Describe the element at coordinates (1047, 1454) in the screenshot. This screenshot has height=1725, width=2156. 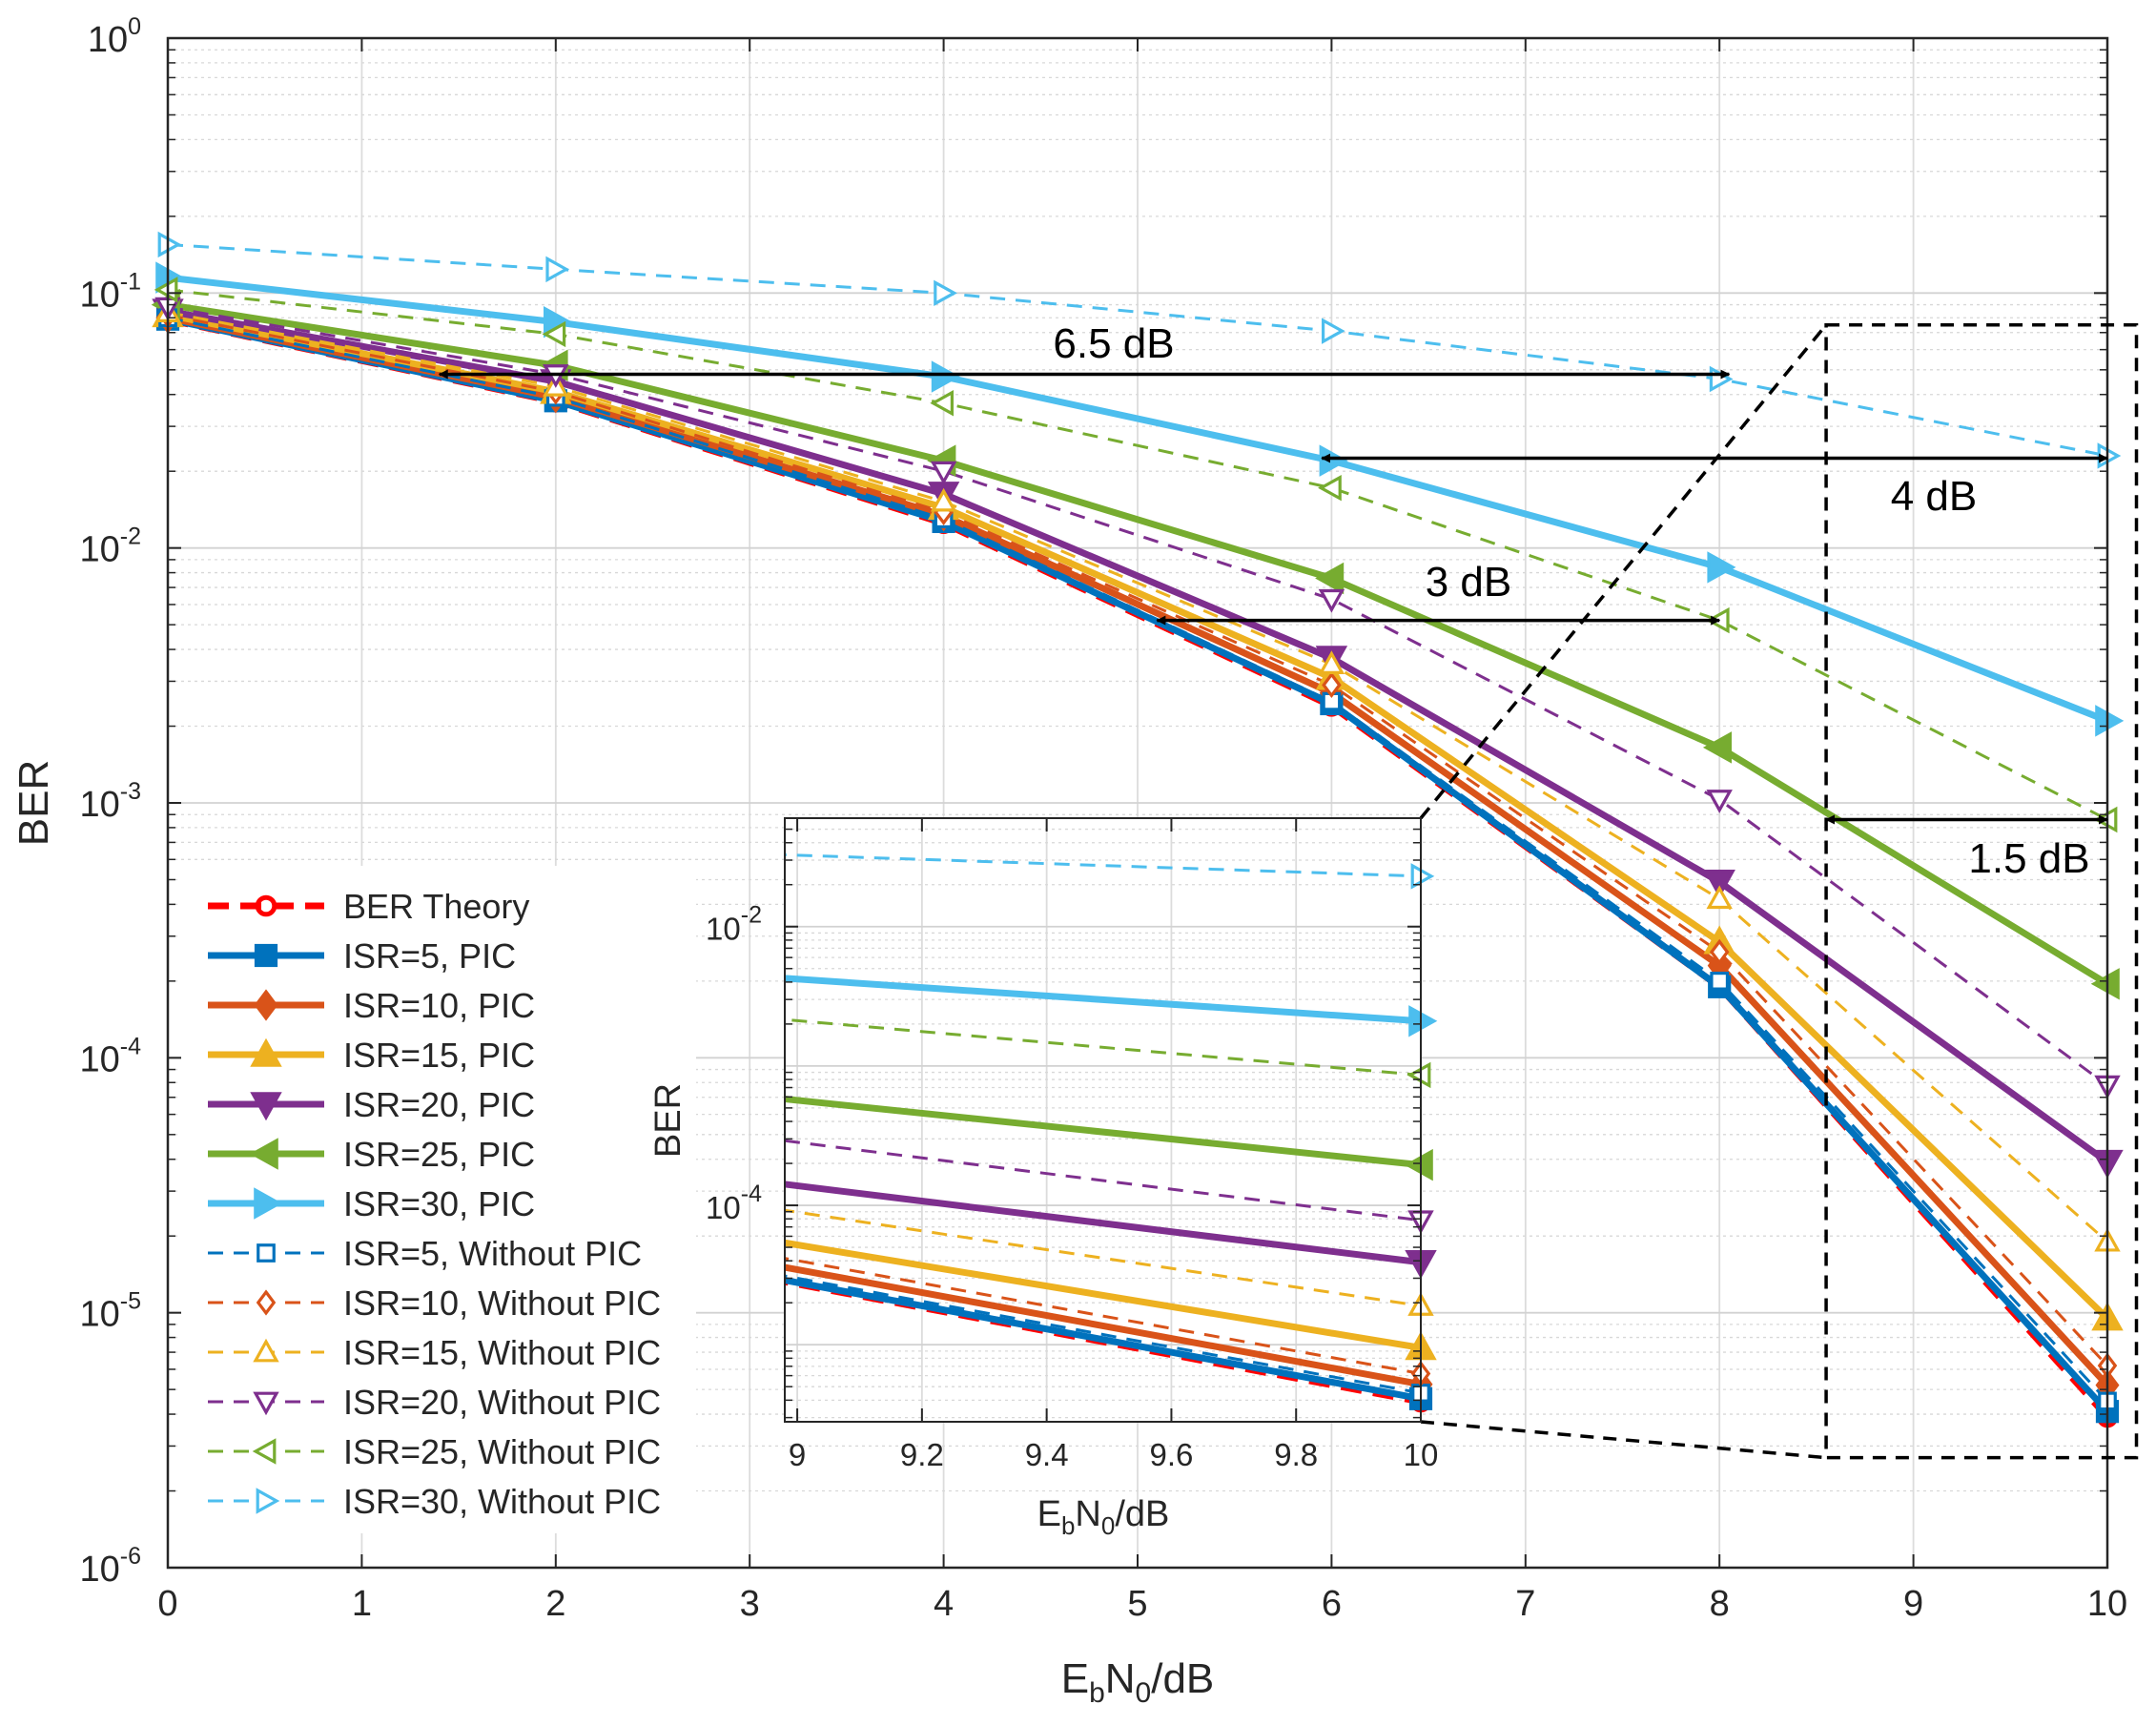
I see `inset-x-tick-label: 9.4` at that location.